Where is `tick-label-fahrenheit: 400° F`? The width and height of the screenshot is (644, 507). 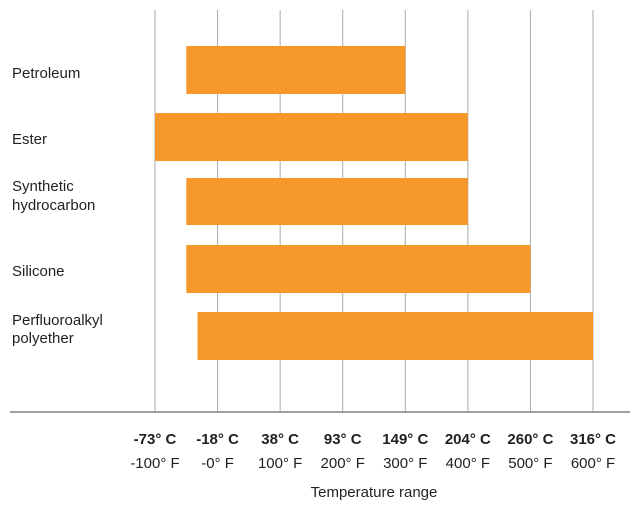
tick-label-fahrenheit: 400° F is located at coordinates (468, 463).